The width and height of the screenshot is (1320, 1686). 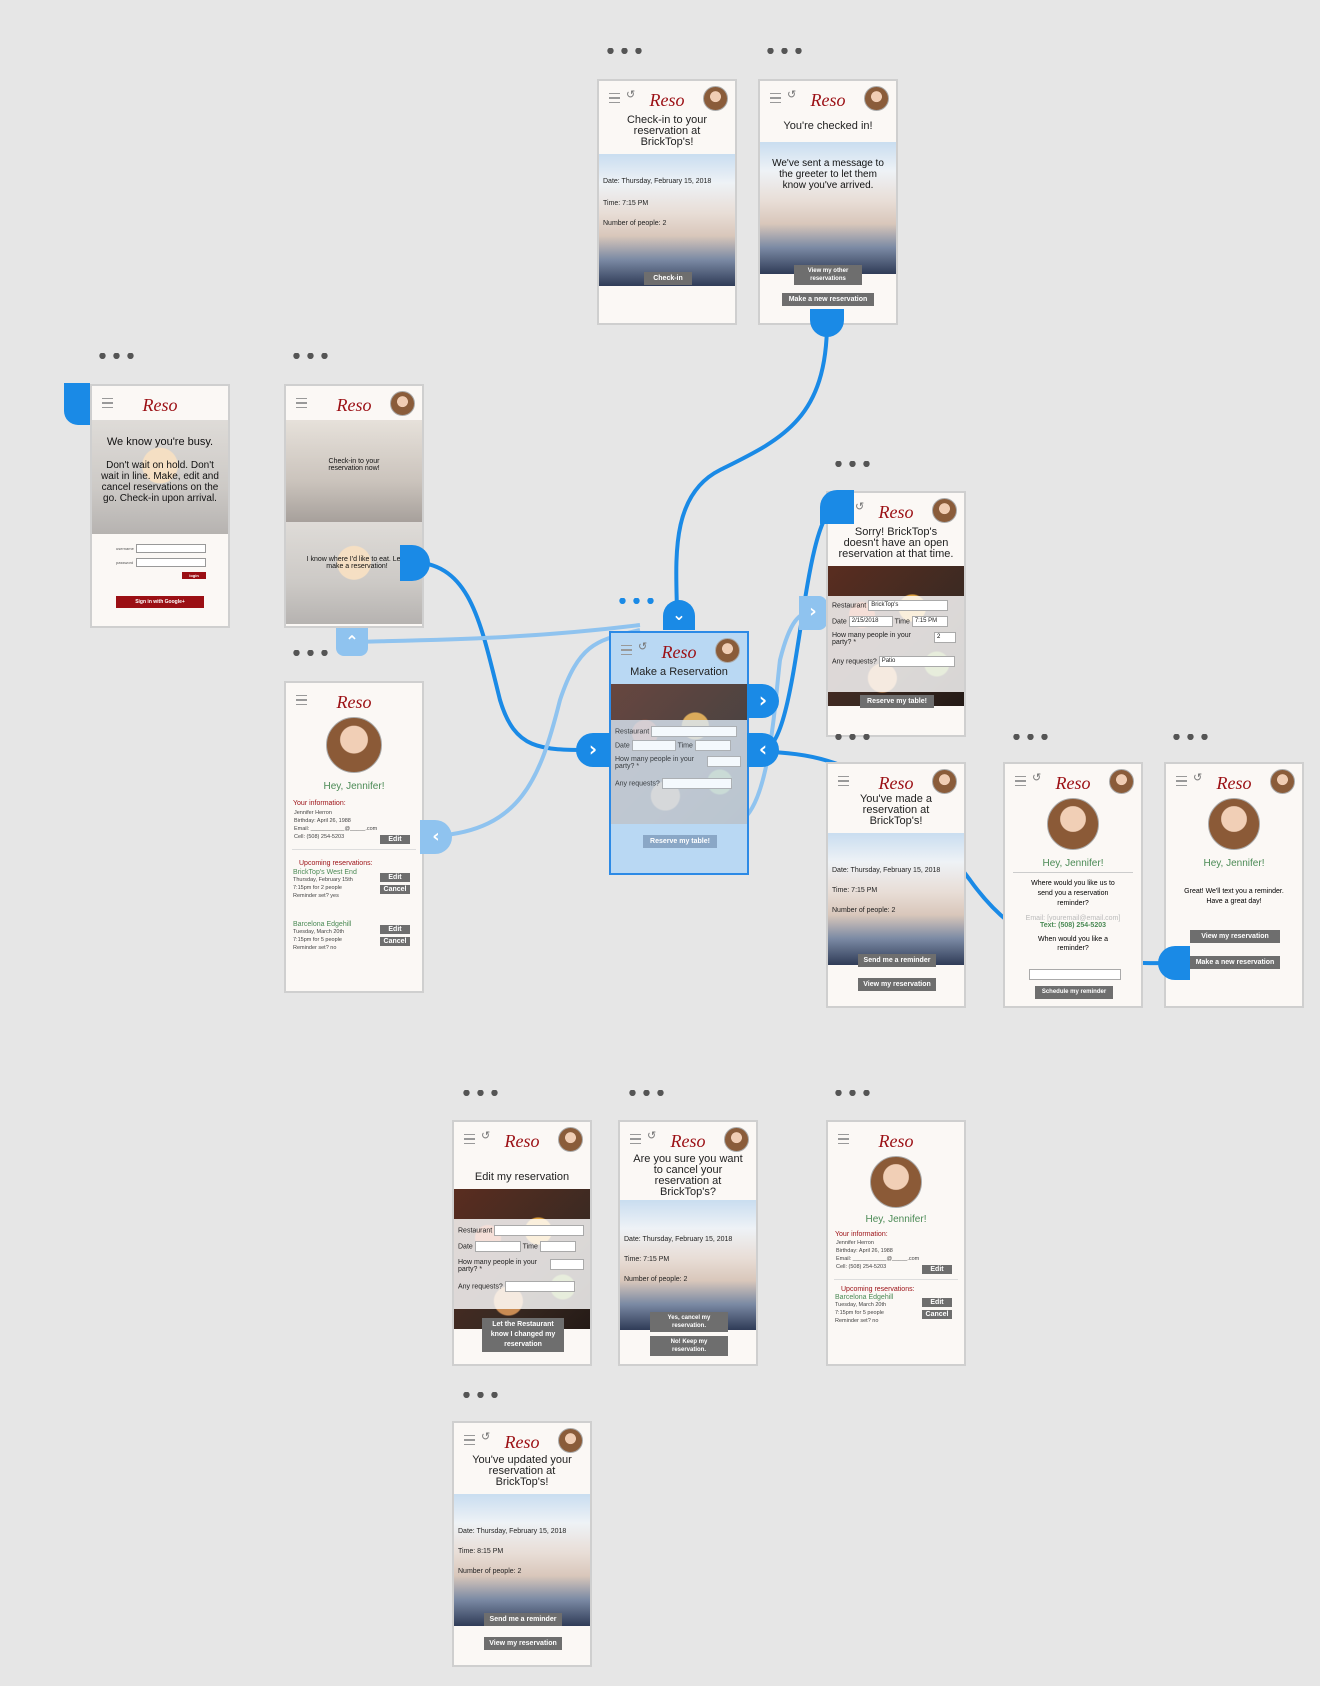 What do you see at coordinates (827, 323) in the screenshot?
I see `wire-handle-new-reservation` at bounding box center [827, 323].